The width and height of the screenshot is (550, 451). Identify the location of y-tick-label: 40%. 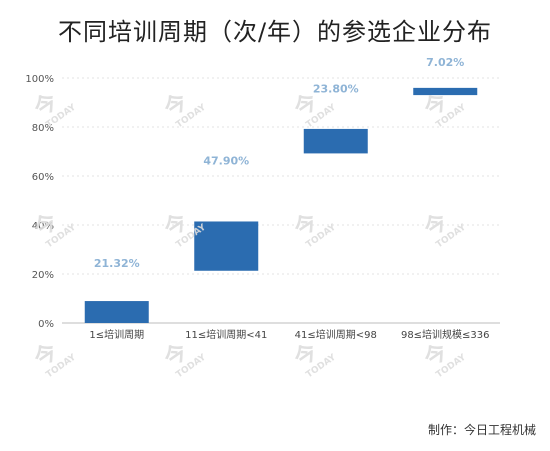
(43, 226).